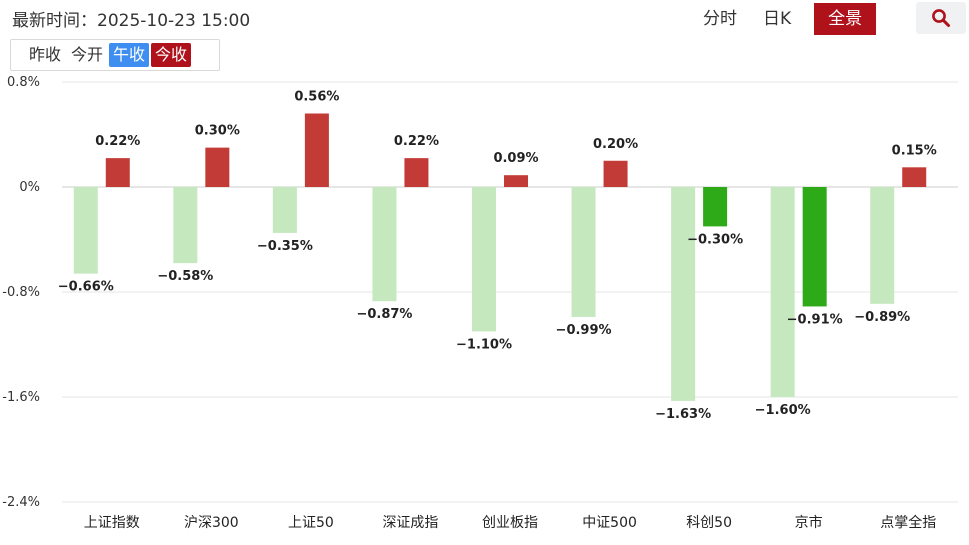 The image size is (969, 545). I want to click on compare-tab-today-close: 今收, so click(171, 55).